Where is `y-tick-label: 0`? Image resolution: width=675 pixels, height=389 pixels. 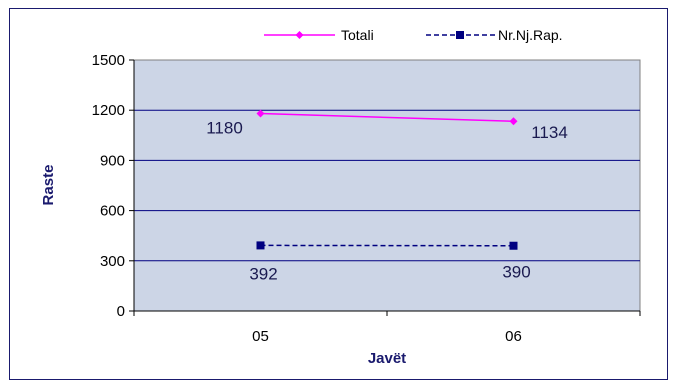 y-tick-label: 0 is located at coordinates (121, 311).